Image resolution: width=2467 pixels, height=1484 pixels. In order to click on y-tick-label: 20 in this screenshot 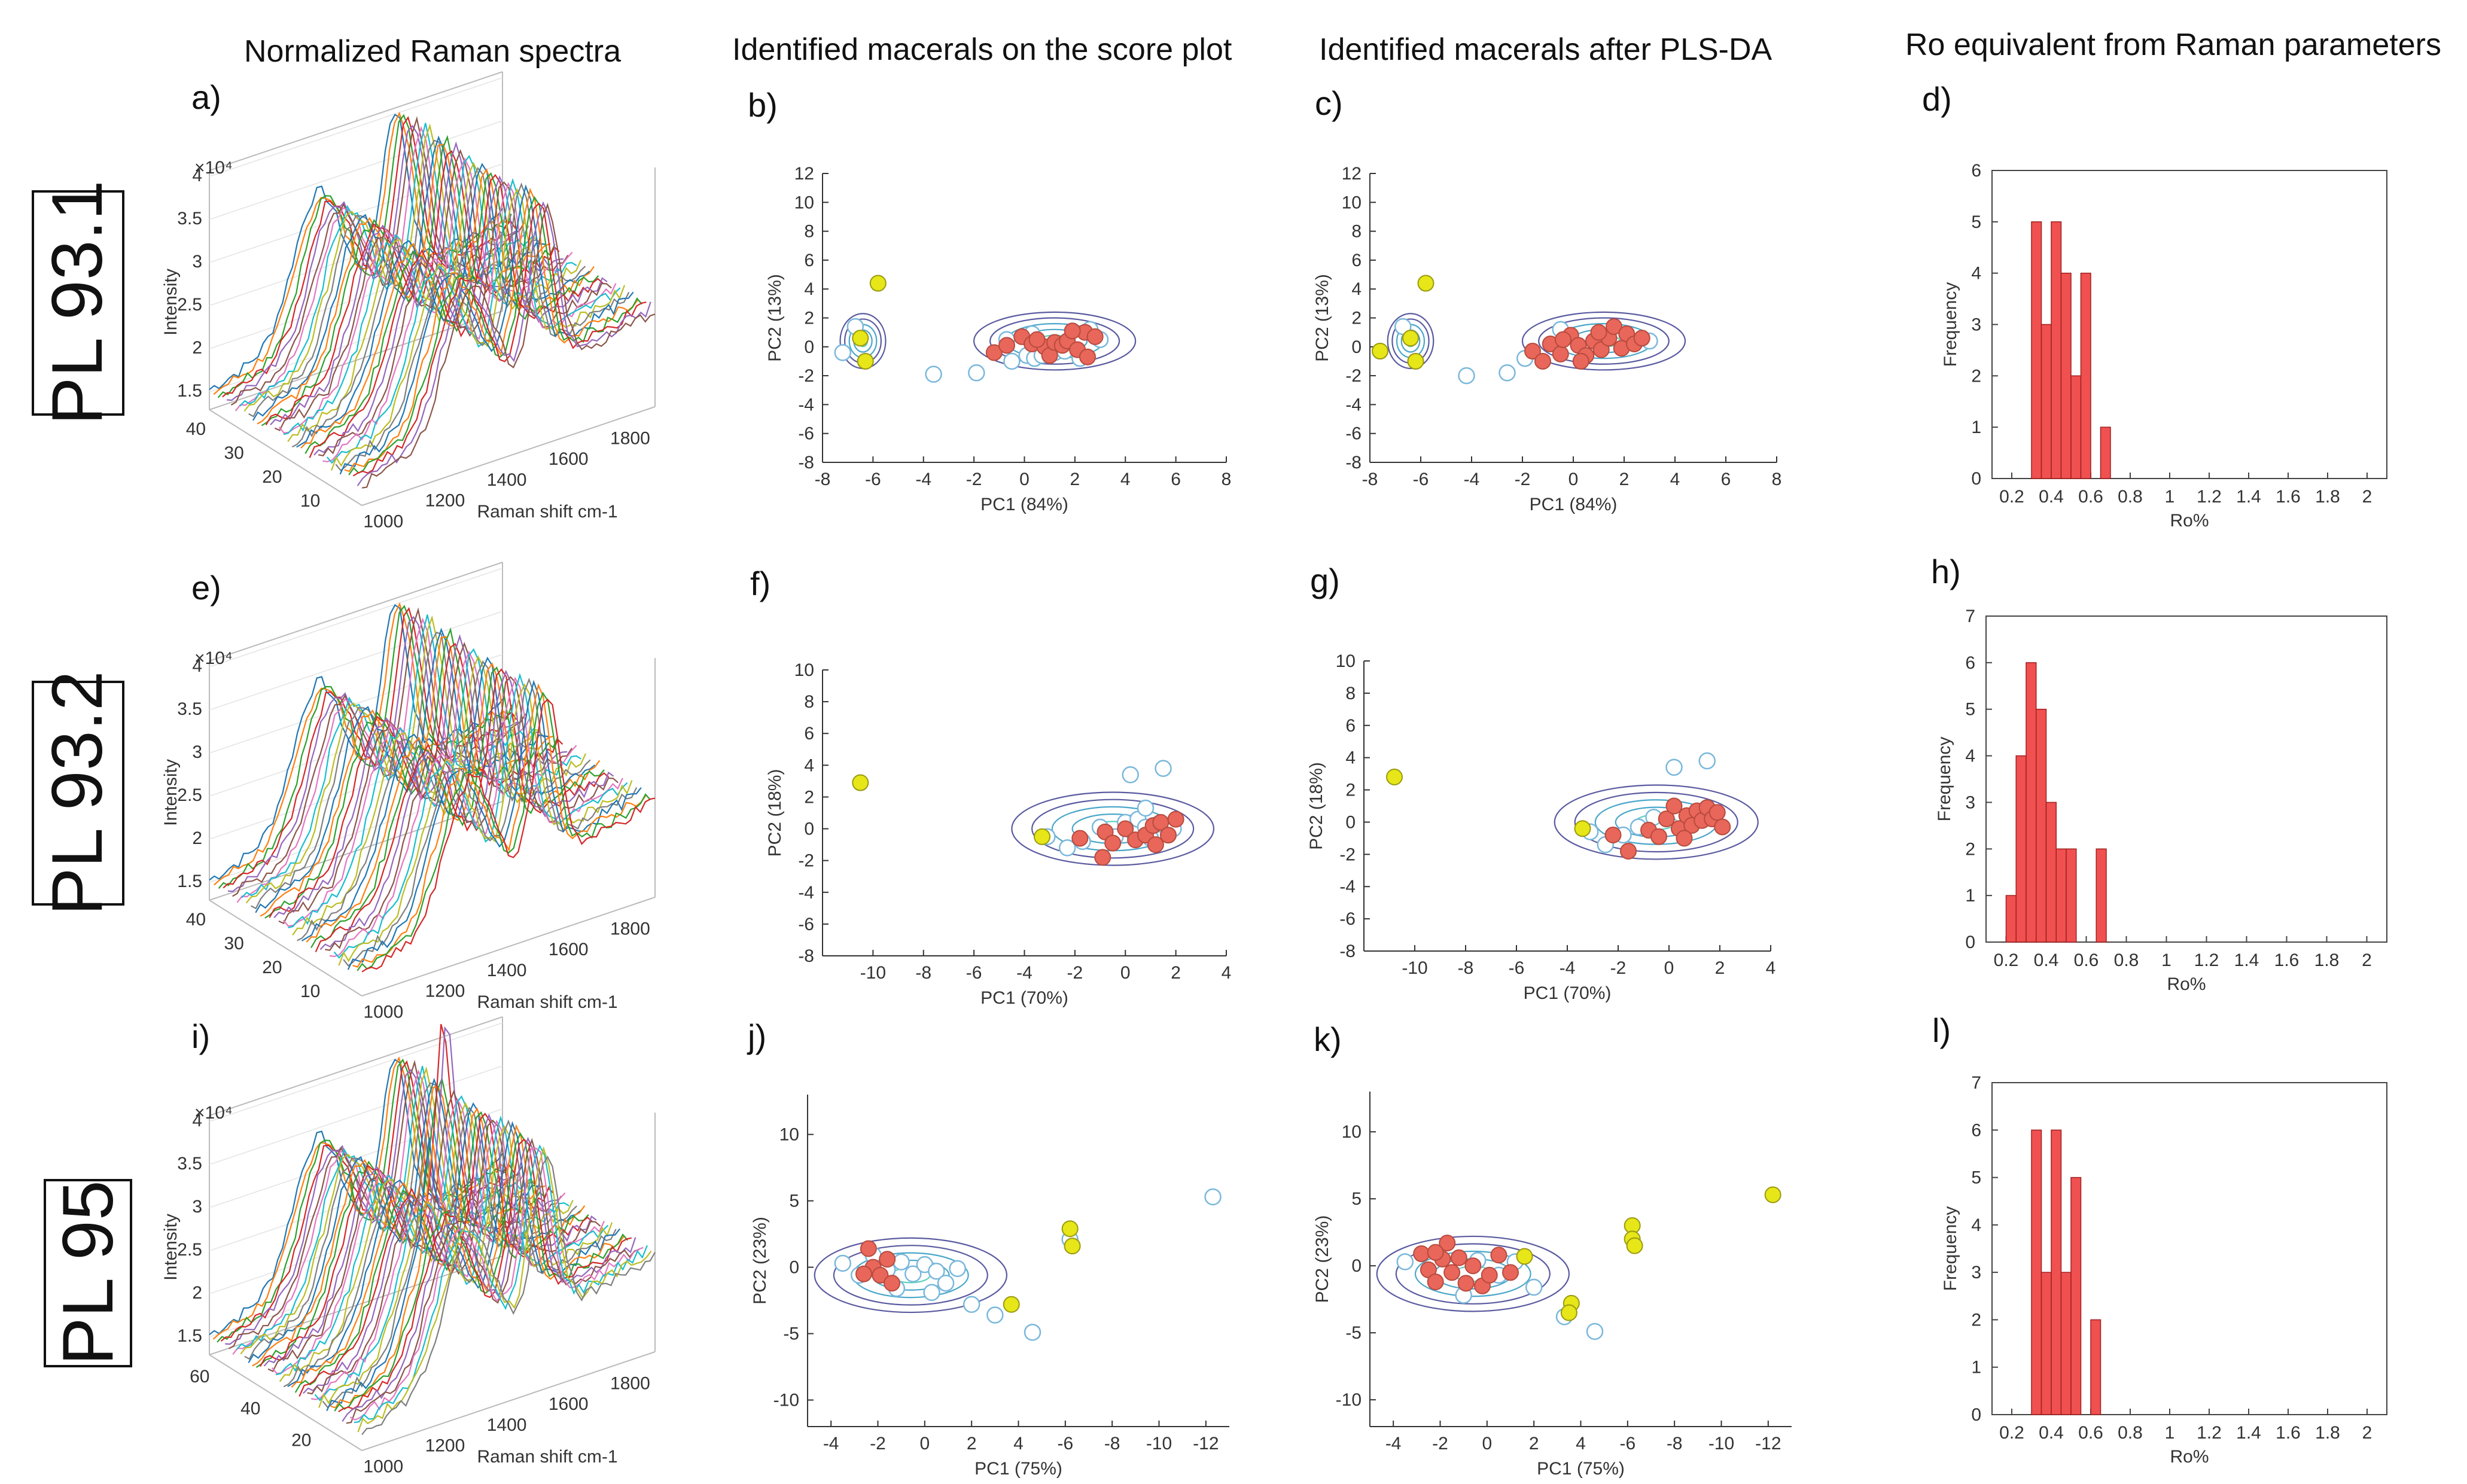, I will do `click(272, 477)`.